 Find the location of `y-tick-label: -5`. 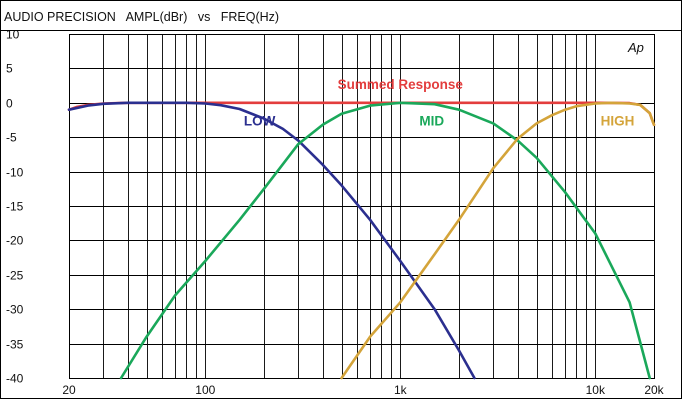

y-tick-label: -5 is located at coordinates (11, 138).